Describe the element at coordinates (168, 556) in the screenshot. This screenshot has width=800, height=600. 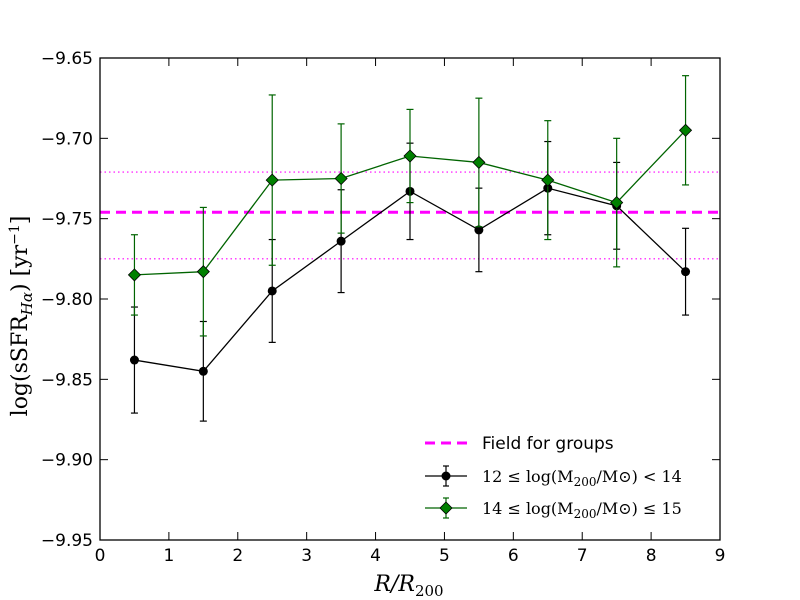
I see `x-tick-label: 1` at that location.